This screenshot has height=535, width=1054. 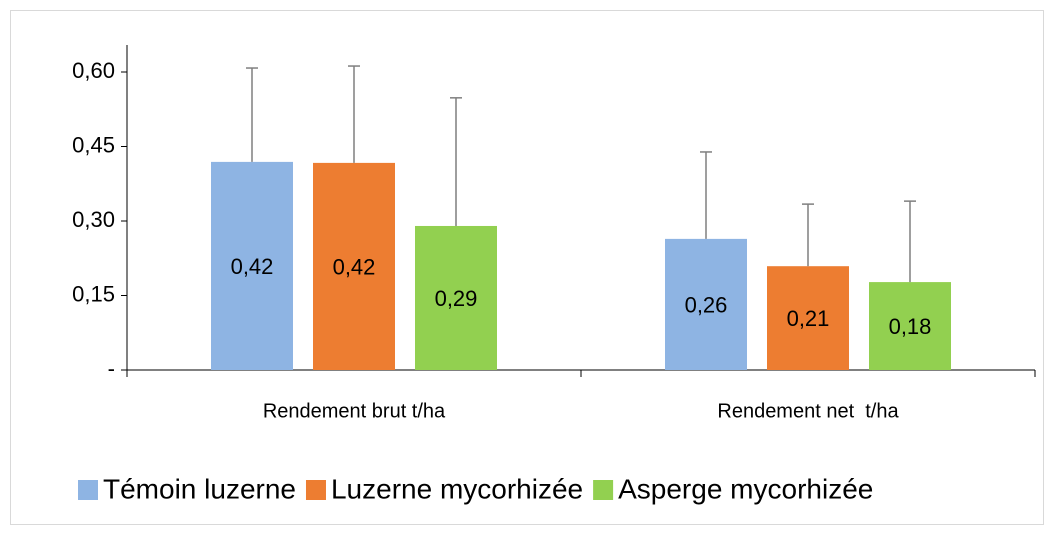 I want to click on y-tick-label: 0,45, so click(x=93, y=144).